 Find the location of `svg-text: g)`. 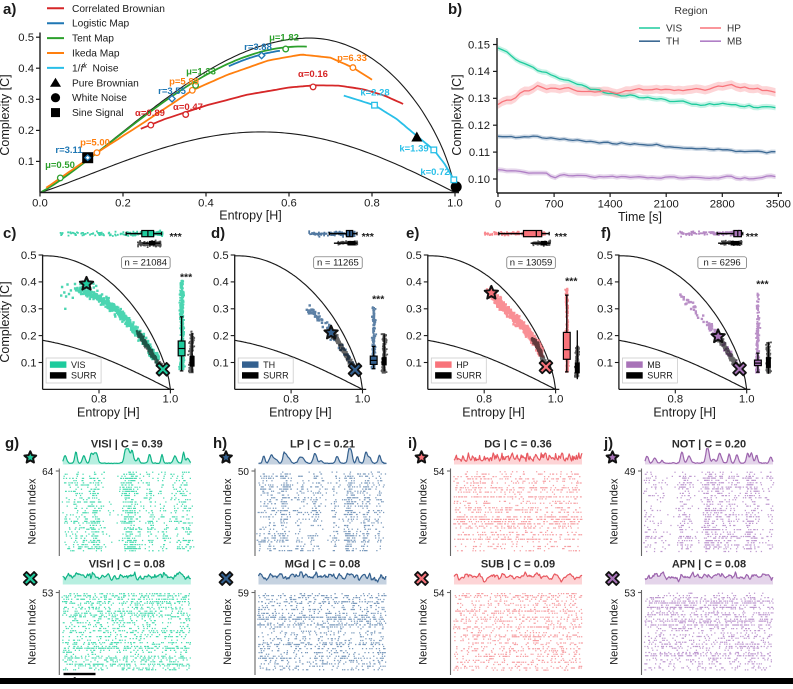

svg-text: g) is located at coordinates (12, 443).